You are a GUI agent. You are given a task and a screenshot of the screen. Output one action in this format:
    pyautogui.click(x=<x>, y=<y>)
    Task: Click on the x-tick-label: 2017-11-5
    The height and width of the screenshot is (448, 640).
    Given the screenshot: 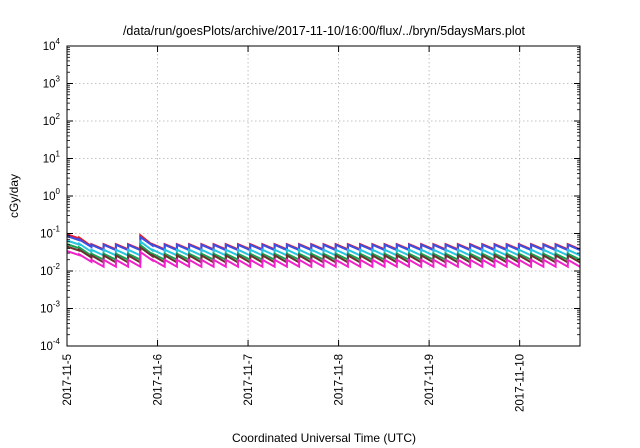 What is the action you would take?
    pyautogui.click(x=68, y=380)
    